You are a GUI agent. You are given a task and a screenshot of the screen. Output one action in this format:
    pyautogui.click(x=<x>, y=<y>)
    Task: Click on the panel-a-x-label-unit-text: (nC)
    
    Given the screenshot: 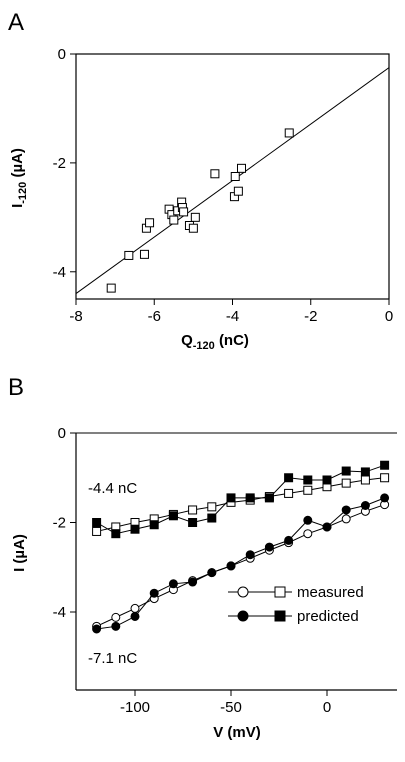 What is the action you would take?
    pyautogui.click(x=234, y=340)
    